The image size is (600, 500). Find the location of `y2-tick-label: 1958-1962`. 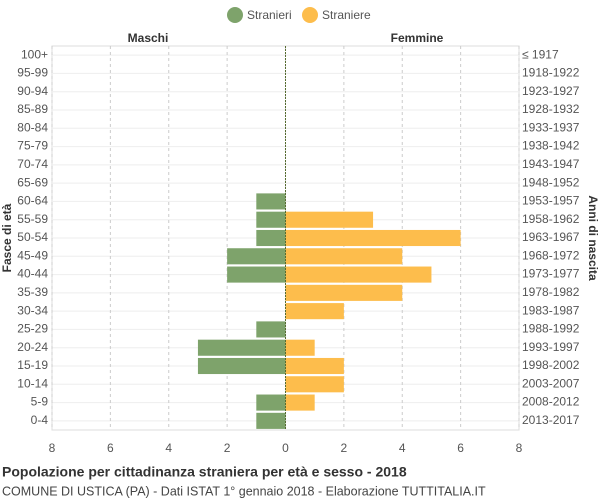

y2-tick-label: 1958-1962 is located at coordinates (551, 219).